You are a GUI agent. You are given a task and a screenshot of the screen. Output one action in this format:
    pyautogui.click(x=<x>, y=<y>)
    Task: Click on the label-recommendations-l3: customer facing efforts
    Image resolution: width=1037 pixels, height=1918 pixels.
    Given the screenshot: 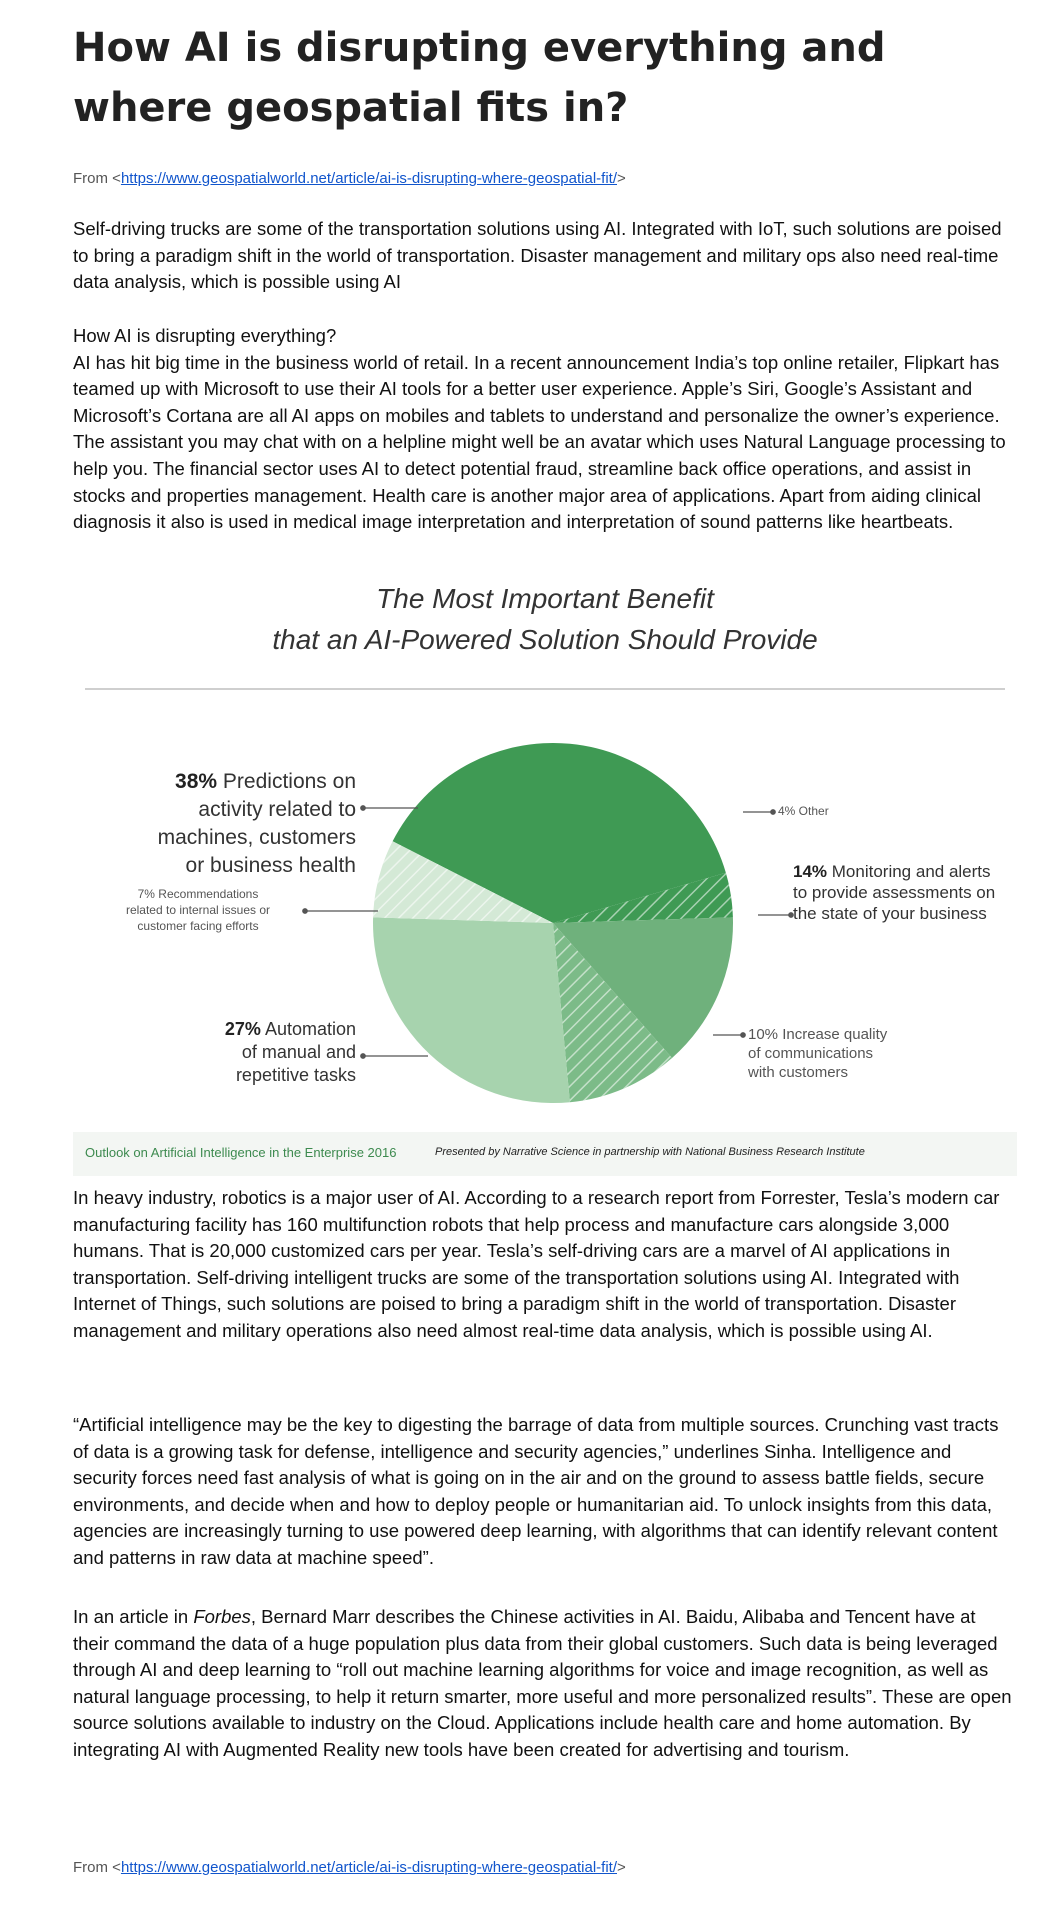 What is the action you would take?
    pyautogui.click(x=198, y=926)
    